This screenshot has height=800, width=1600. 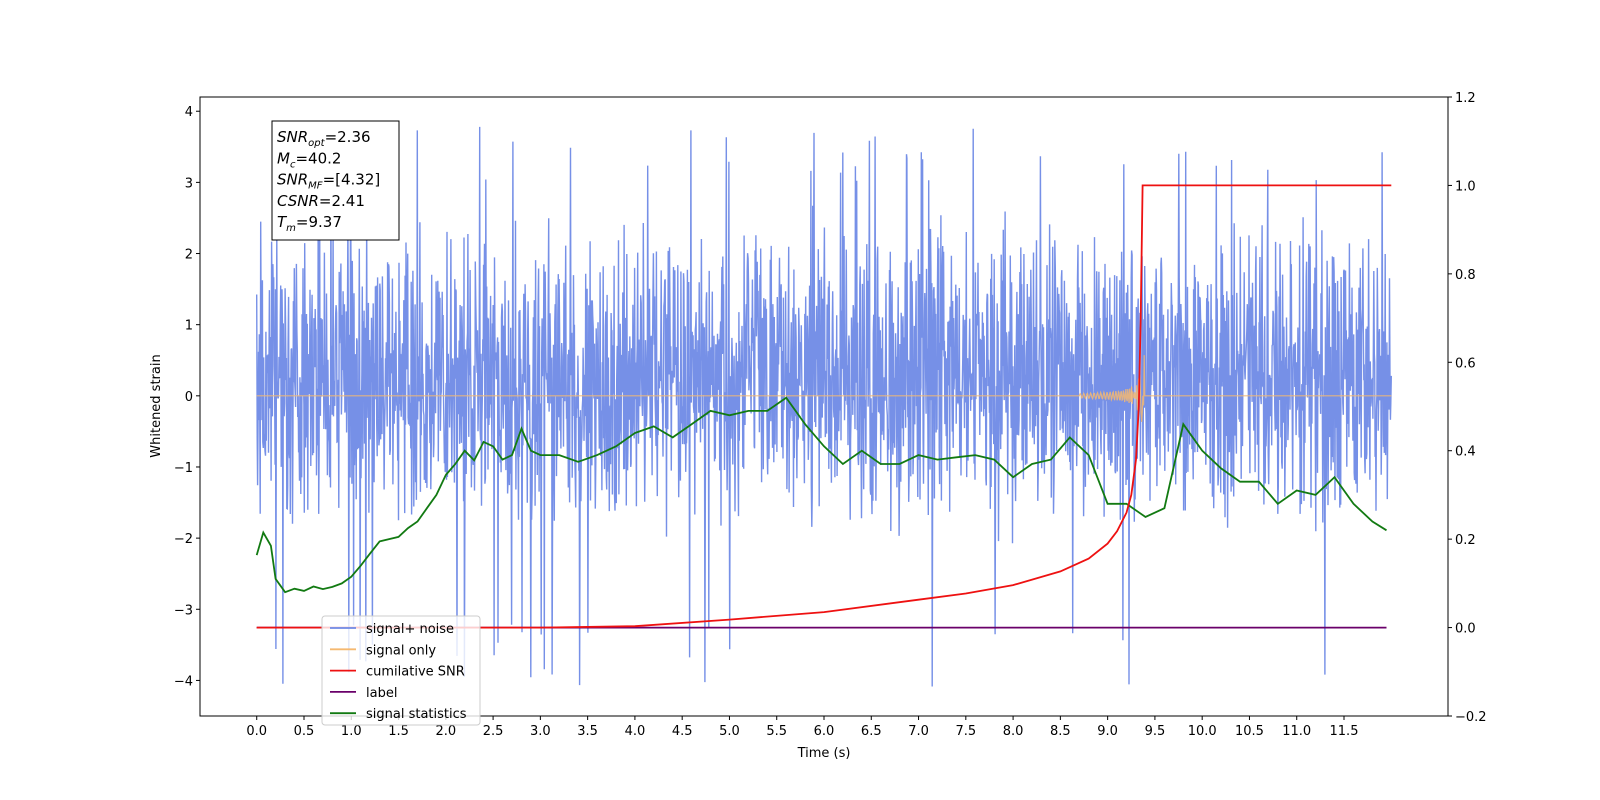 I want to click on x-tick-label: 3.0, so click(x=540, y=731).